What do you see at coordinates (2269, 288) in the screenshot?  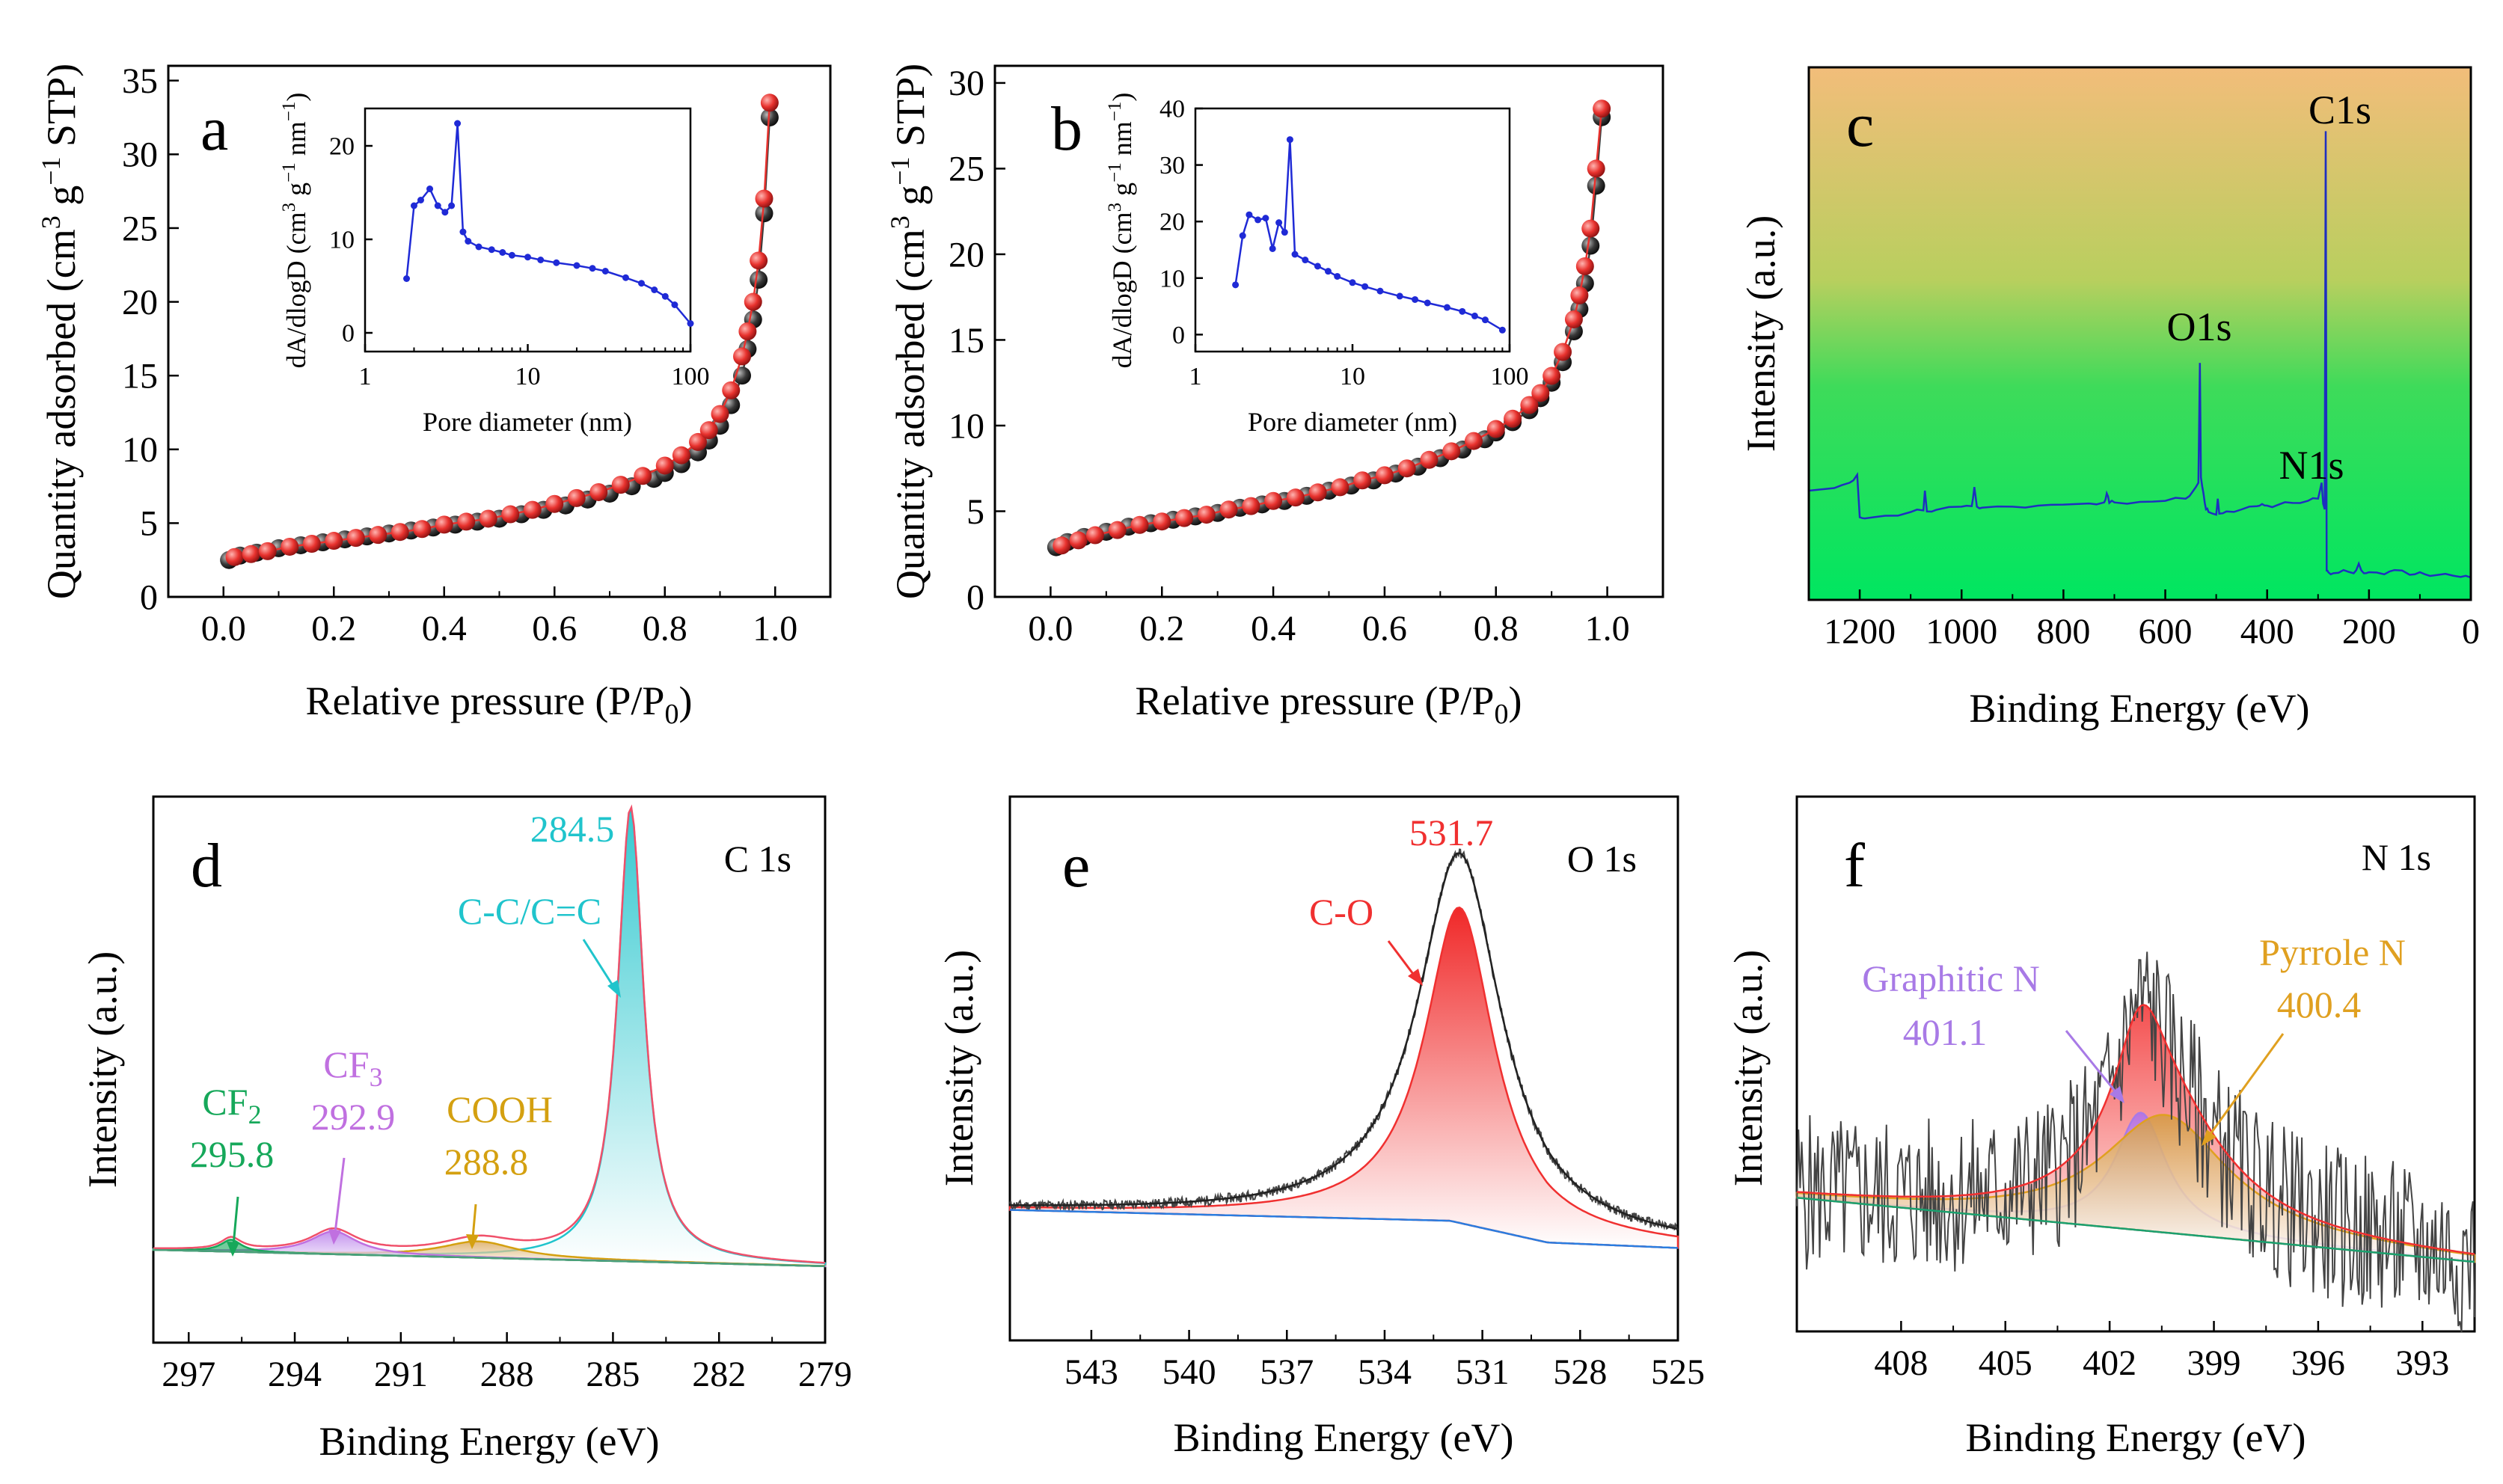 I see `peak-labels: C1s O1s N1s` at bounding box center [2269, 288].